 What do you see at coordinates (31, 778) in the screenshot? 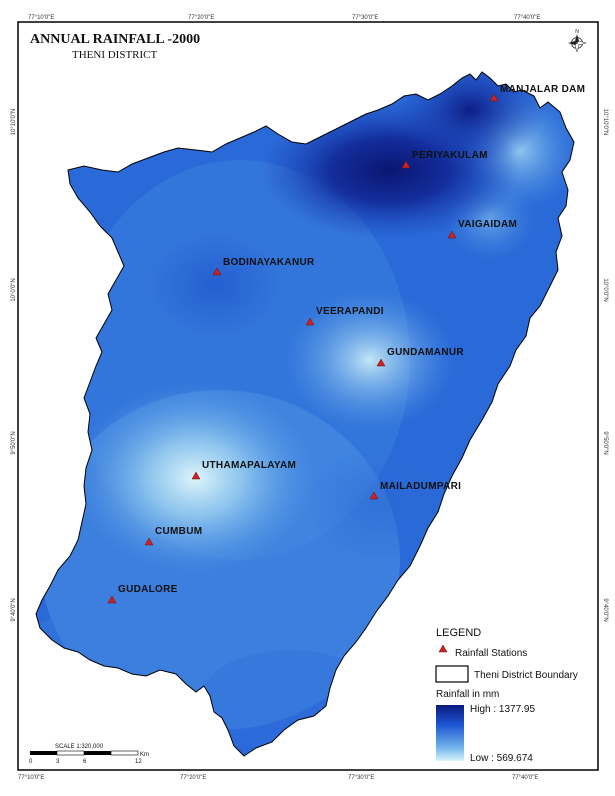
I see `tick-bottom-1: 77°10'0"E` at bounding box center [31, 778].